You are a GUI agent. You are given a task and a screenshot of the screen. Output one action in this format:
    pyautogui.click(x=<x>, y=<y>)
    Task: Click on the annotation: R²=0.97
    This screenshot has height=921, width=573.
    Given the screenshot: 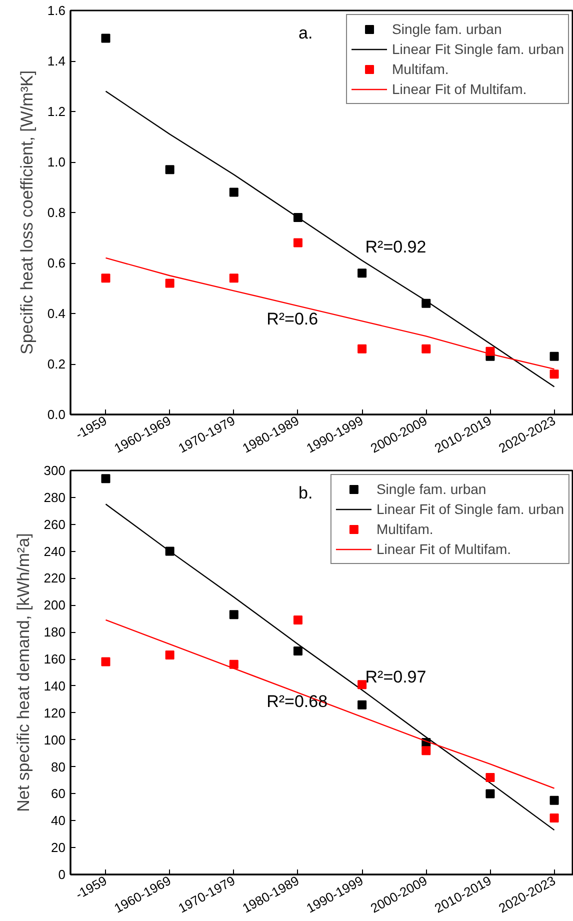 What is the action you would take?
    pyautogui.click(x=395, y=676)
    